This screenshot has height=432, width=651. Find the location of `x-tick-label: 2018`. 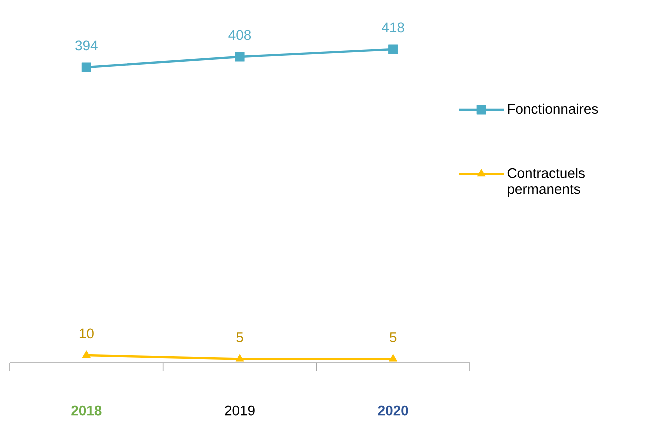

x-tick-label: 2018 is located at coordinates (87, 411).